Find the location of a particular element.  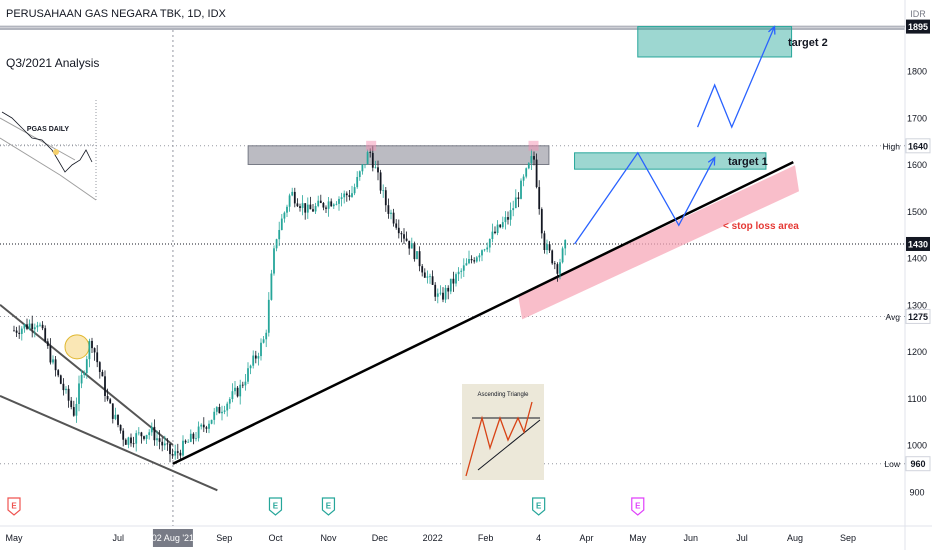

price-label-value: 1430 is located at coordinates (918, 244).